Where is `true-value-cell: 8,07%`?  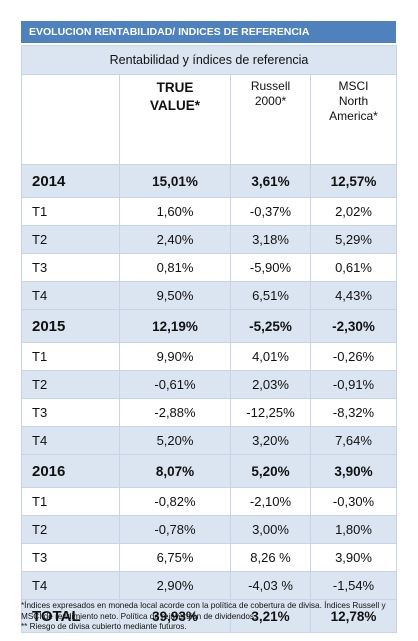 true-value-cell: 8,07% is located at coordinates (175, 471).